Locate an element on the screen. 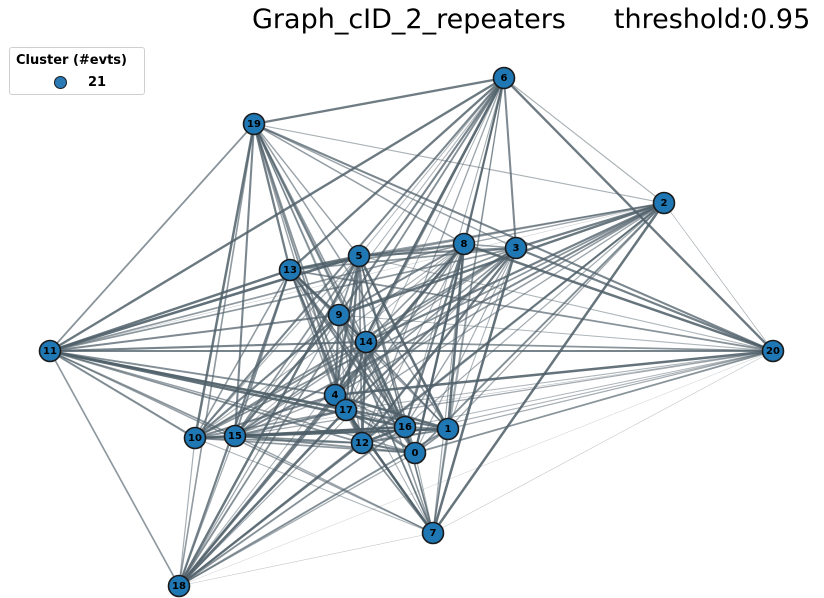 Image resolution: width=824 pixels, height=598 pixels. node-4: 4 is located at coordinates (335, 395).